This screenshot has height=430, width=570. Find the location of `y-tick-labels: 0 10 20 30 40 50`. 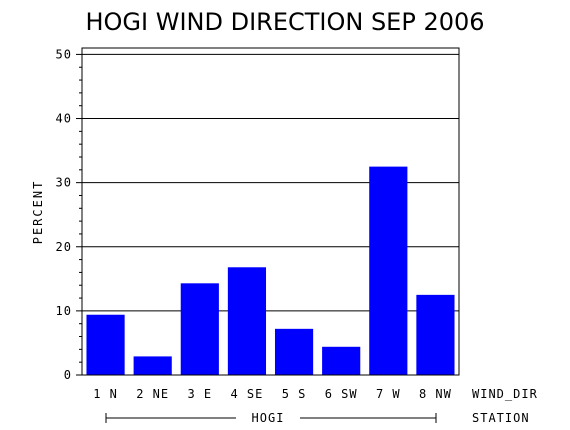

y-tick-labels: 0 10 20 30 40 50 is located at coordinates (64, 214).